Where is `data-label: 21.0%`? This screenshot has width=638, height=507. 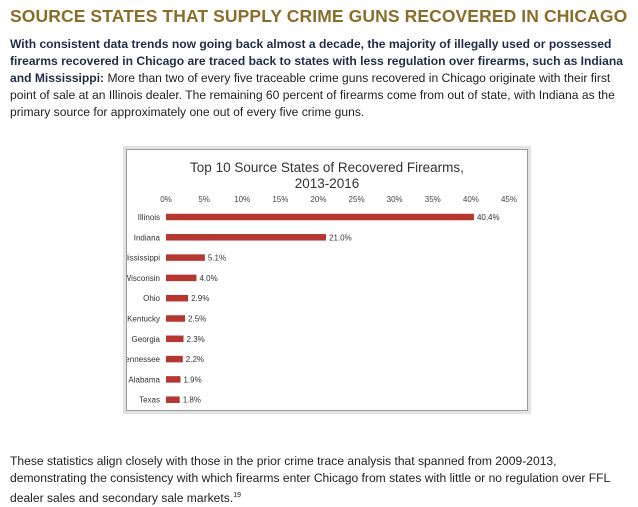 data-label: 21.0% is located at coordinates (340, 237).